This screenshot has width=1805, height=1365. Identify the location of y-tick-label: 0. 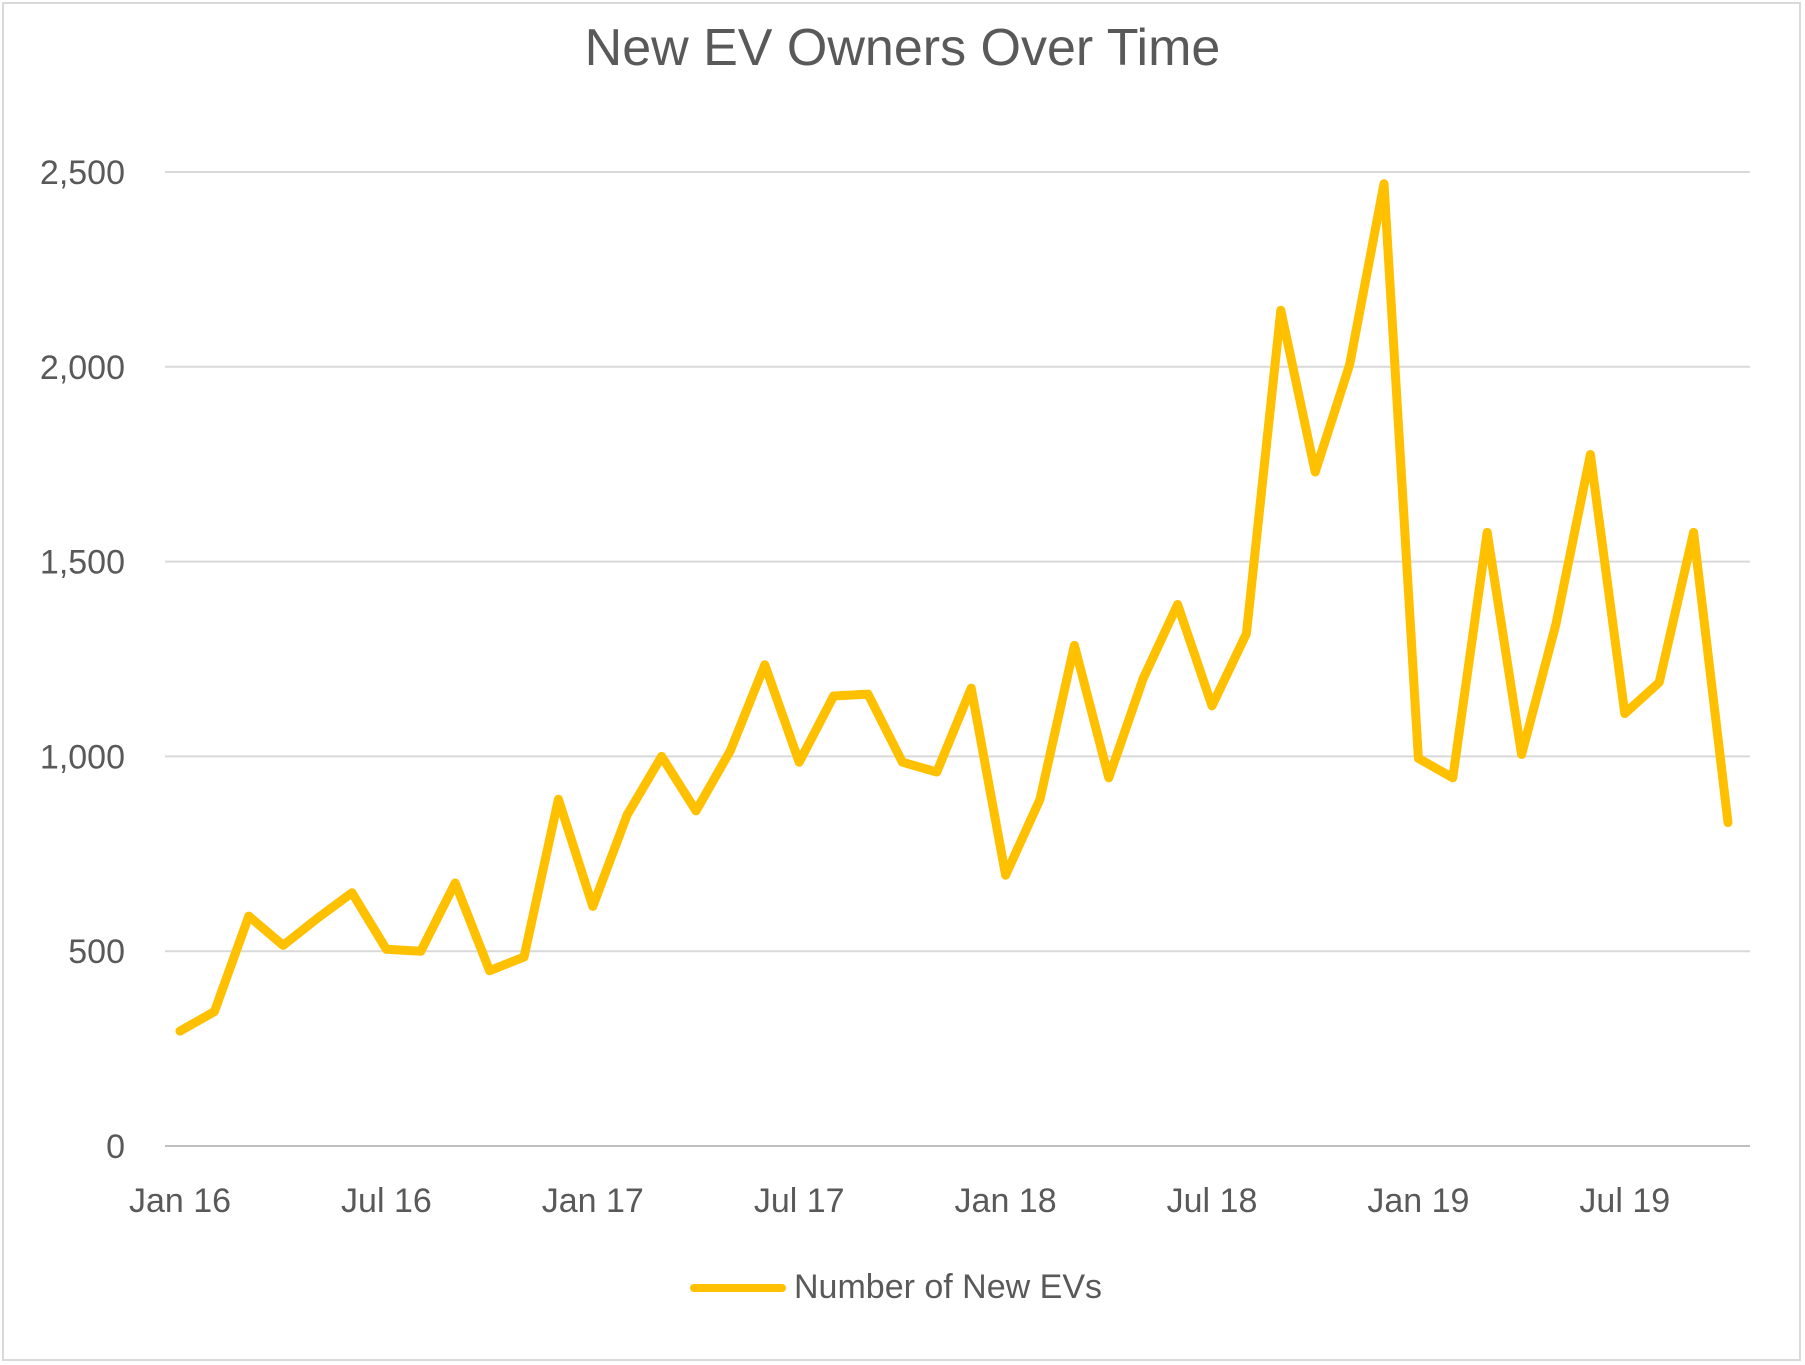
(115, 1147).